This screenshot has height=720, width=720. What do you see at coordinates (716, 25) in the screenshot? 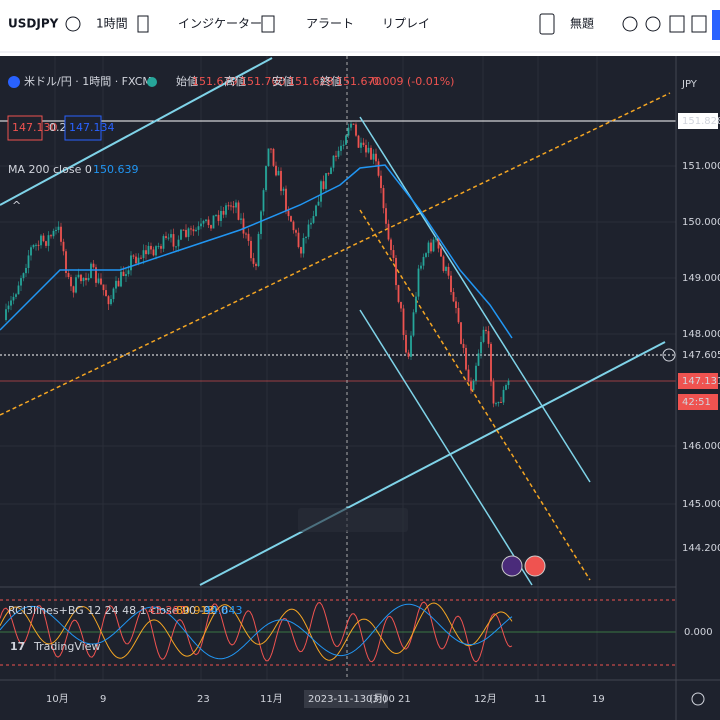
I see `publish` at bounding box center [716, 25].